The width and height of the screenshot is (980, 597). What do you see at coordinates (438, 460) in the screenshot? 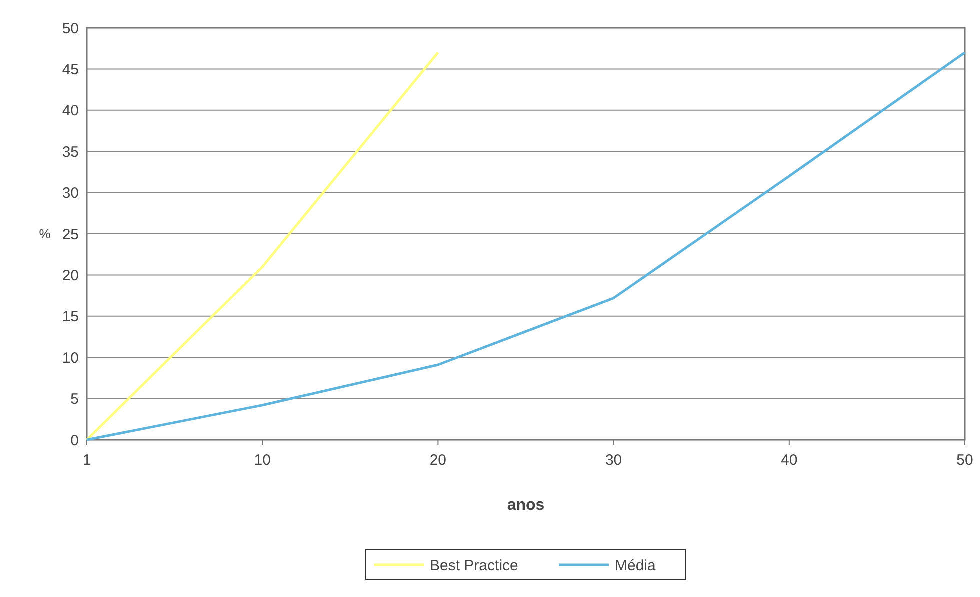
I see `x-tick-label: 20` at bounding box center [438, 460].